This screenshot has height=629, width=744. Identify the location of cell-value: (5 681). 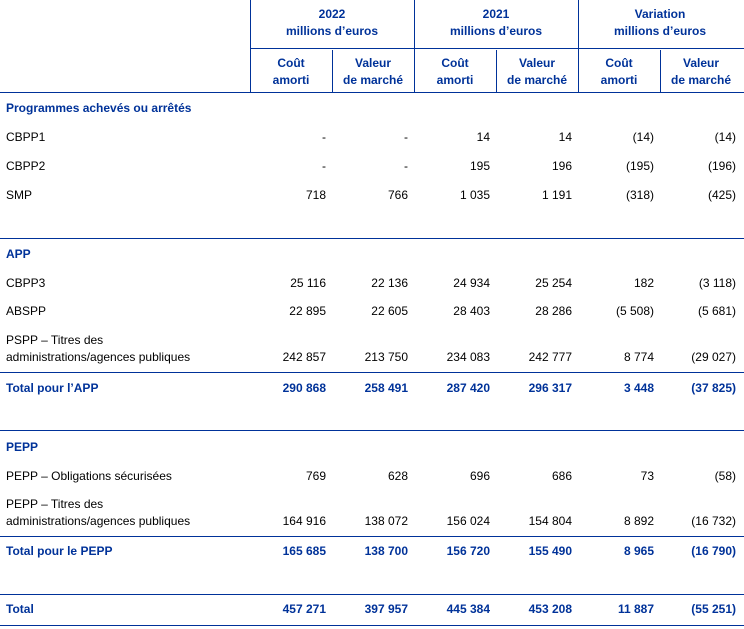
(716, 310).